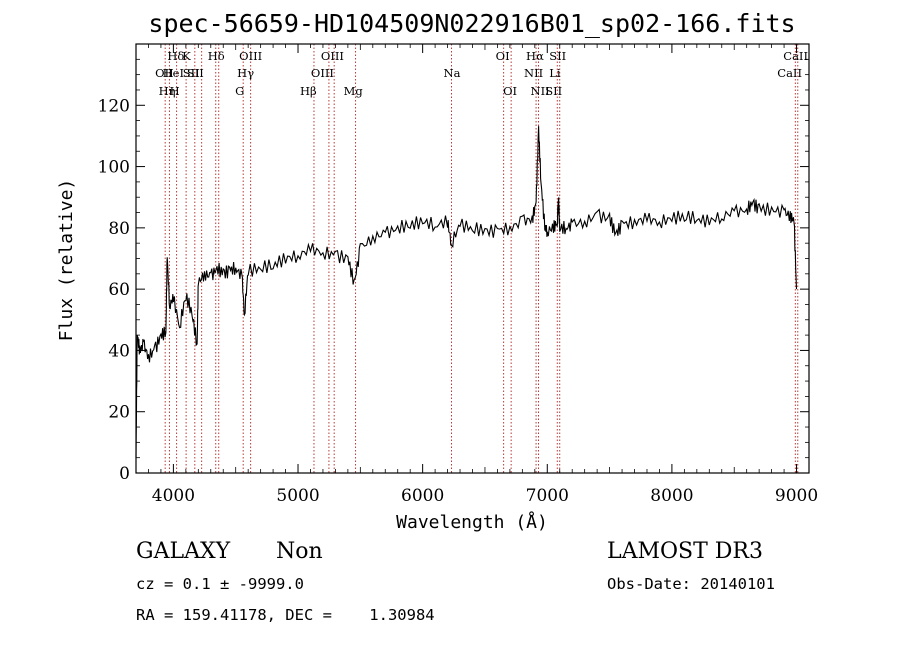  I want to click on line-label: Hβ, so click(308, 91).